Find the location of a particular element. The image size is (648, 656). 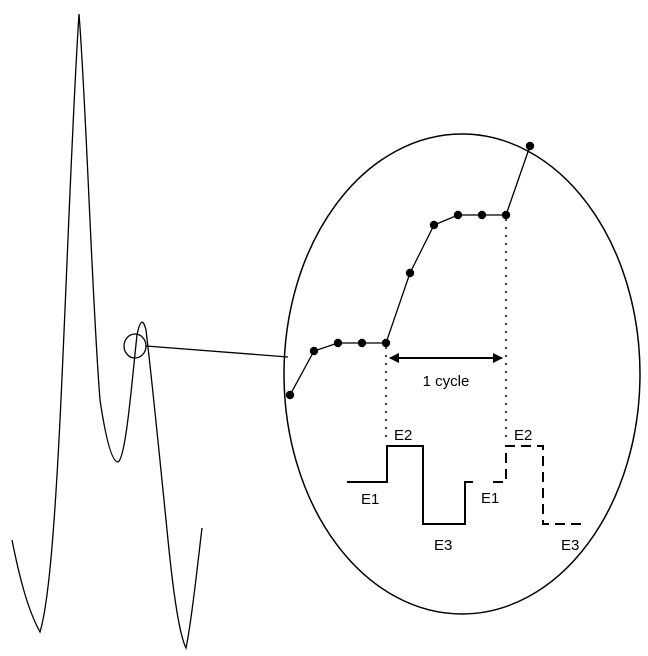

zoom-connector-line is located at coordinates (217, 351).